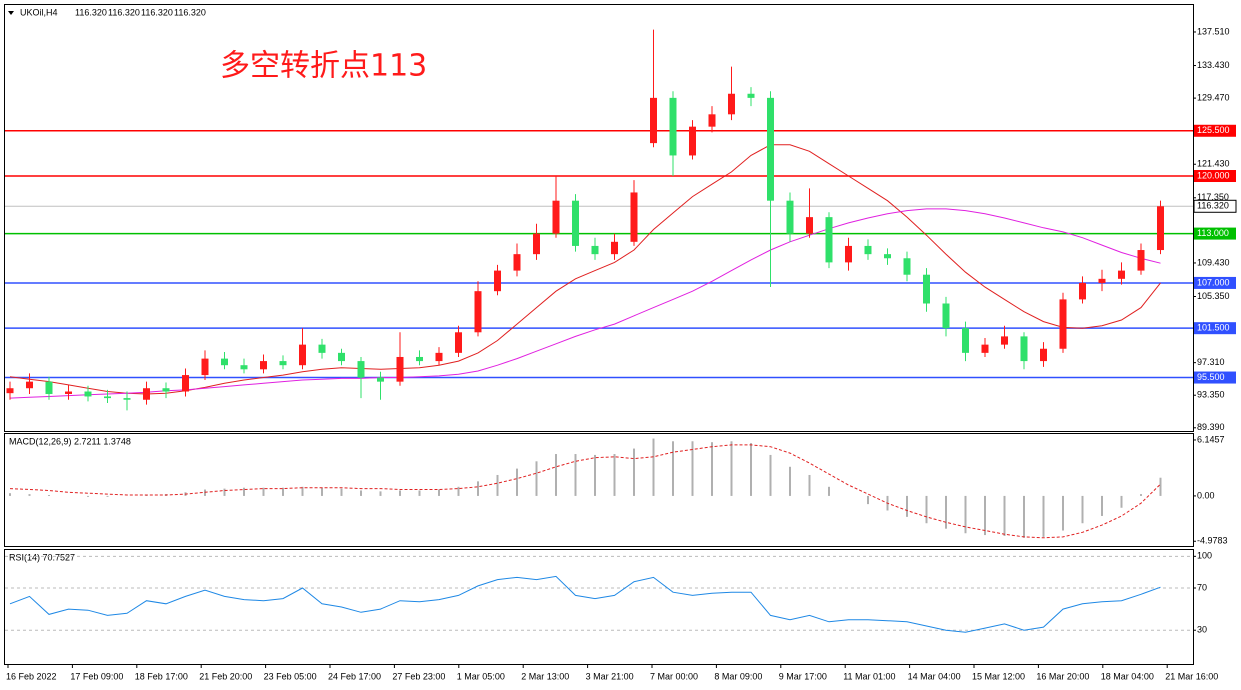  I want to click on x-tick-label: 14 Mar 04:00, so click(934, 676).